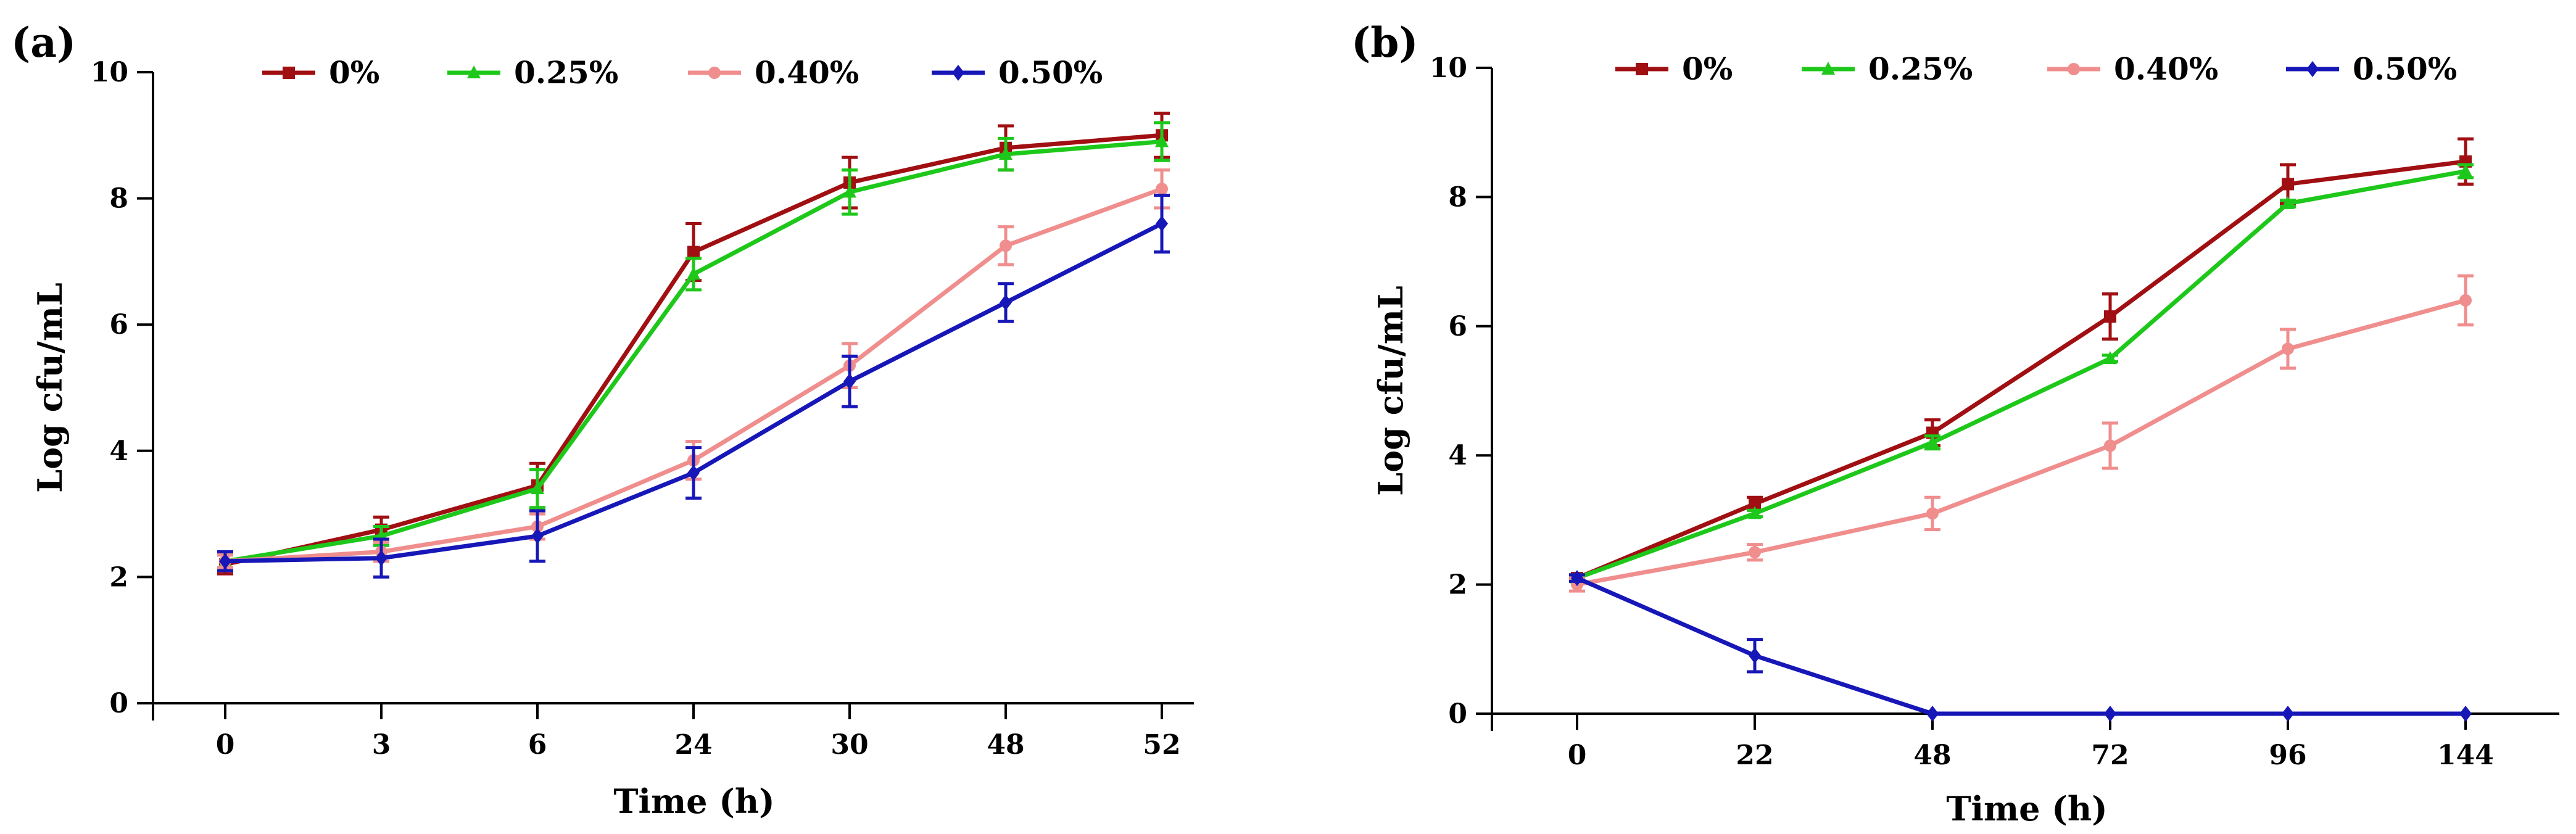 This screenshot has width=2576, height=834. Describe the element at coordinates (693, 745) in the screenshot. I see `x-tick-label: 24` at that location.